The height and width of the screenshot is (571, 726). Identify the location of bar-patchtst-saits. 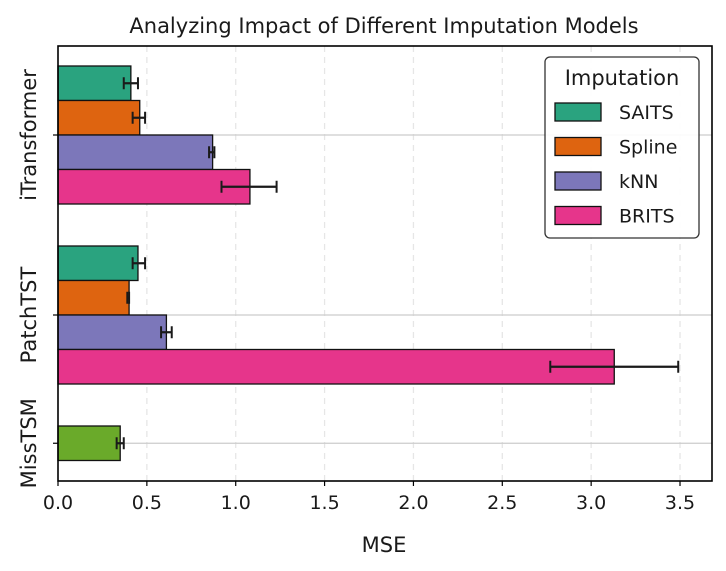
(98, 263).